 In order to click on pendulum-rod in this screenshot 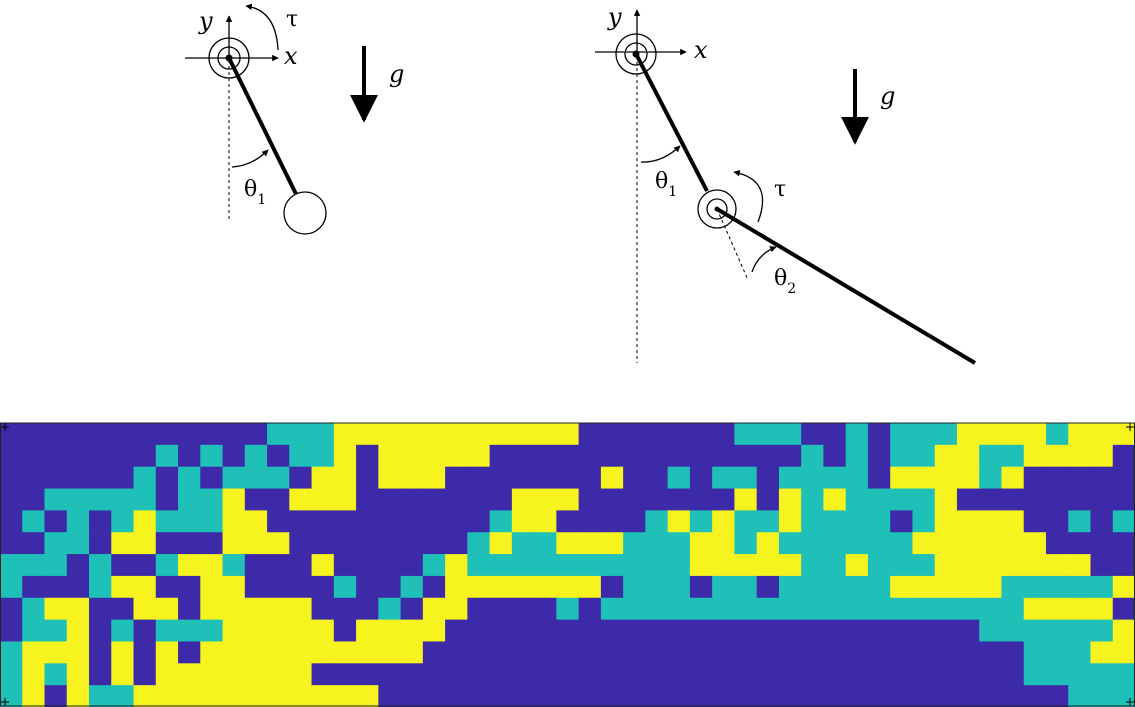, I will do `click(262, 126)`.